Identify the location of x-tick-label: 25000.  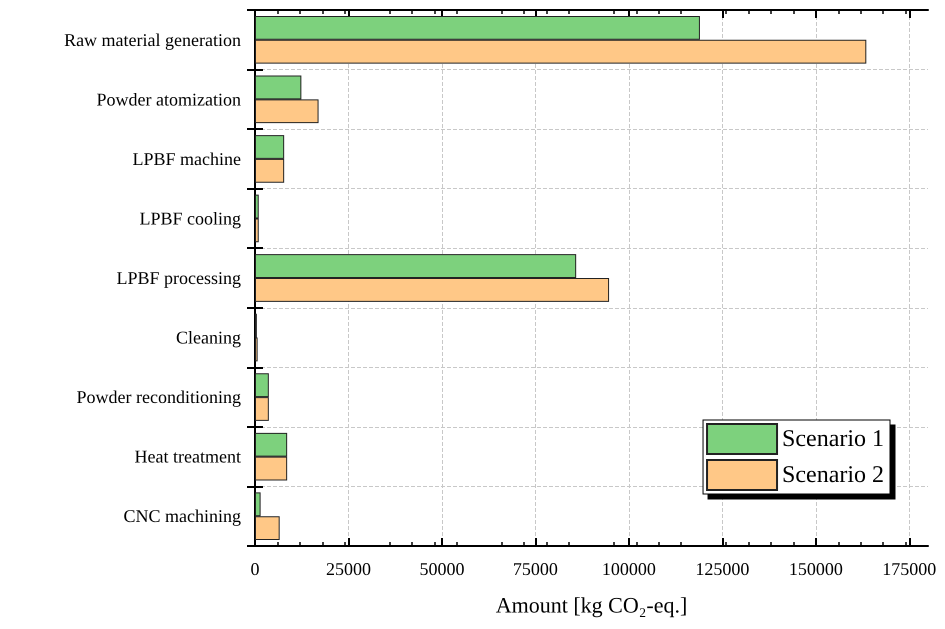
(348, 569).